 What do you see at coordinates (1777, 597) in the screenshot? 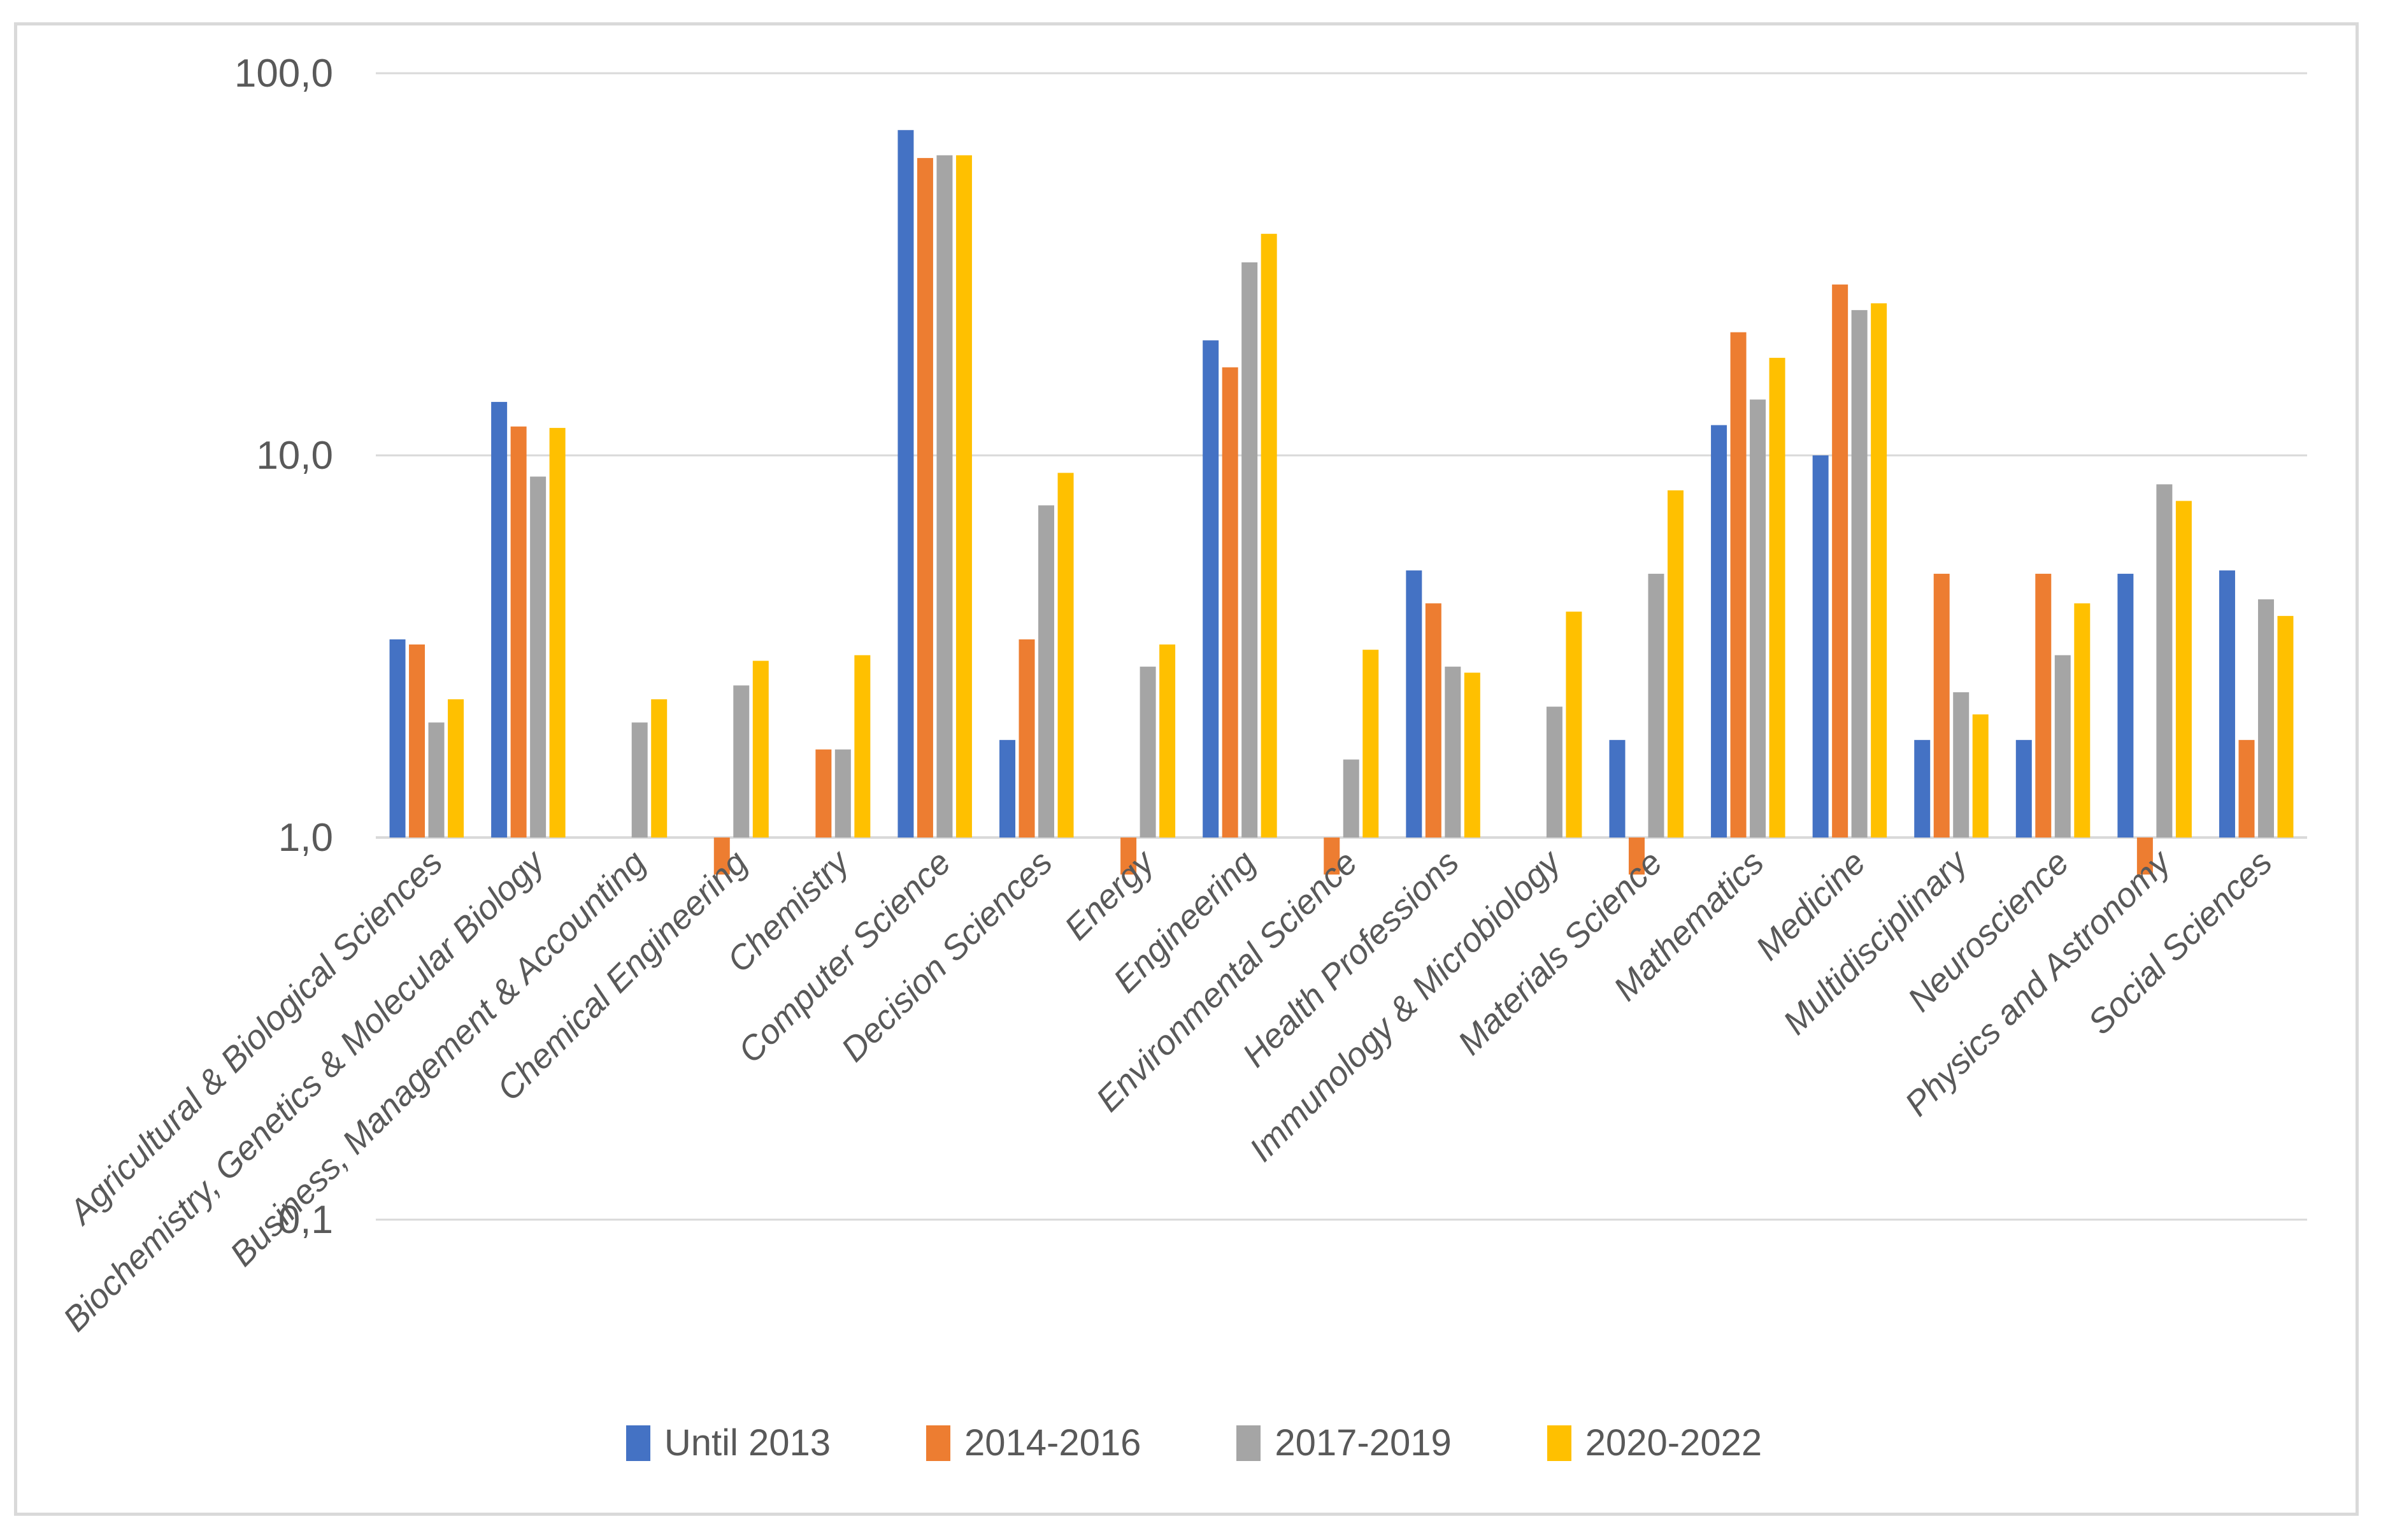
I see `bar-series3-cat13` at bounding box center [1777, 597].